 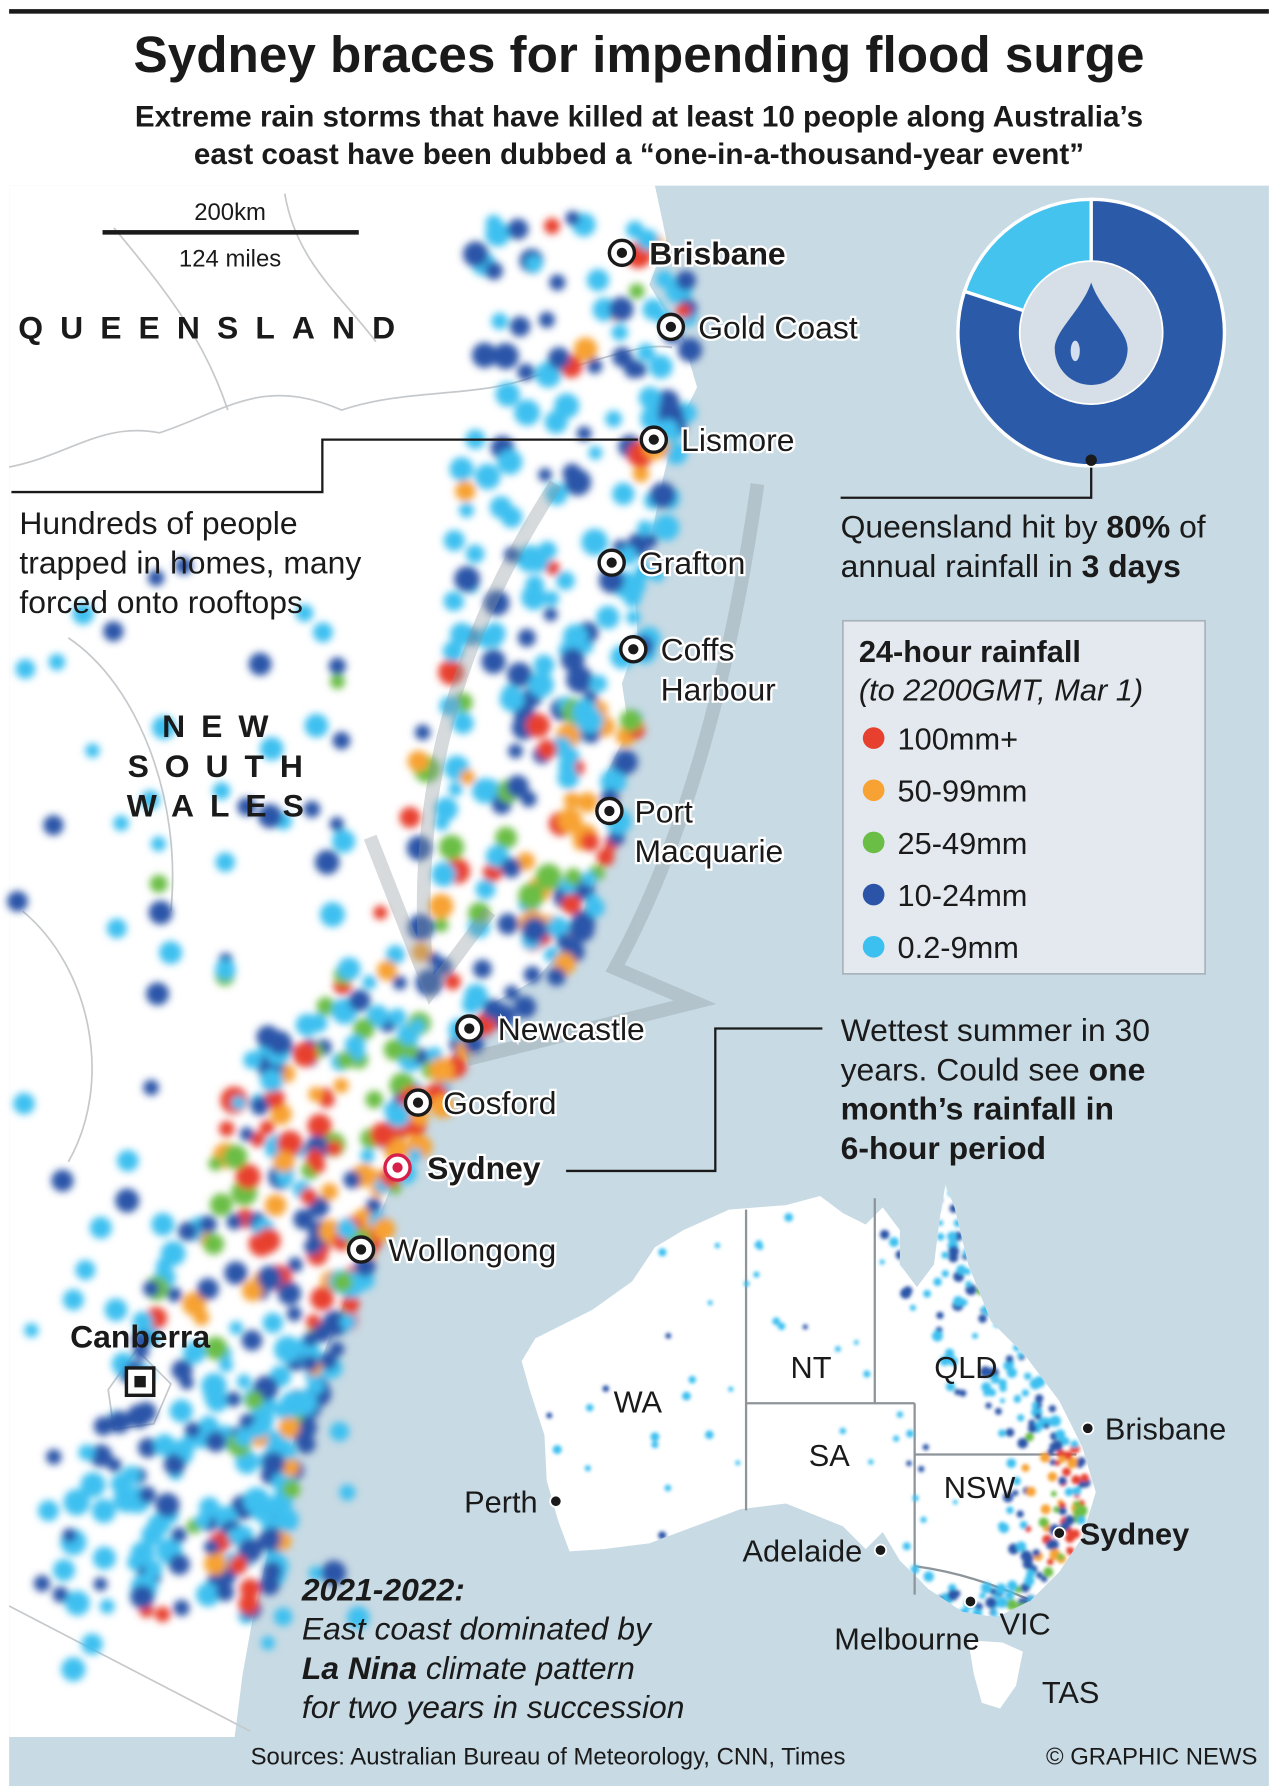 What do you see at coordinates (477, 1629) in the screenshot?
I see `annotation: East coast dominated by` at bounding box center [477, 1629].